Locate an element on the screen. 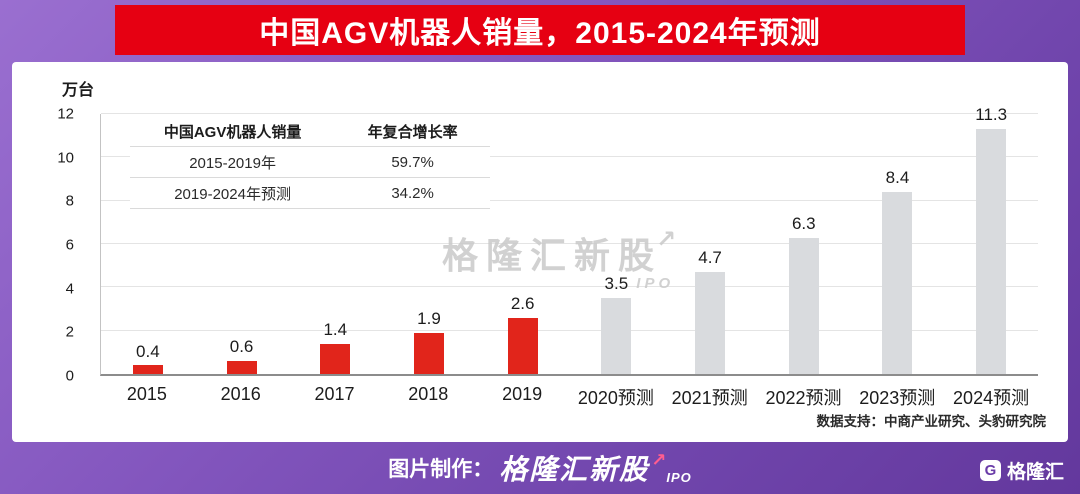 The height and width of the screenshot is (494, 1080). bar-column: 1.4 is located at coordinates (335, 244).